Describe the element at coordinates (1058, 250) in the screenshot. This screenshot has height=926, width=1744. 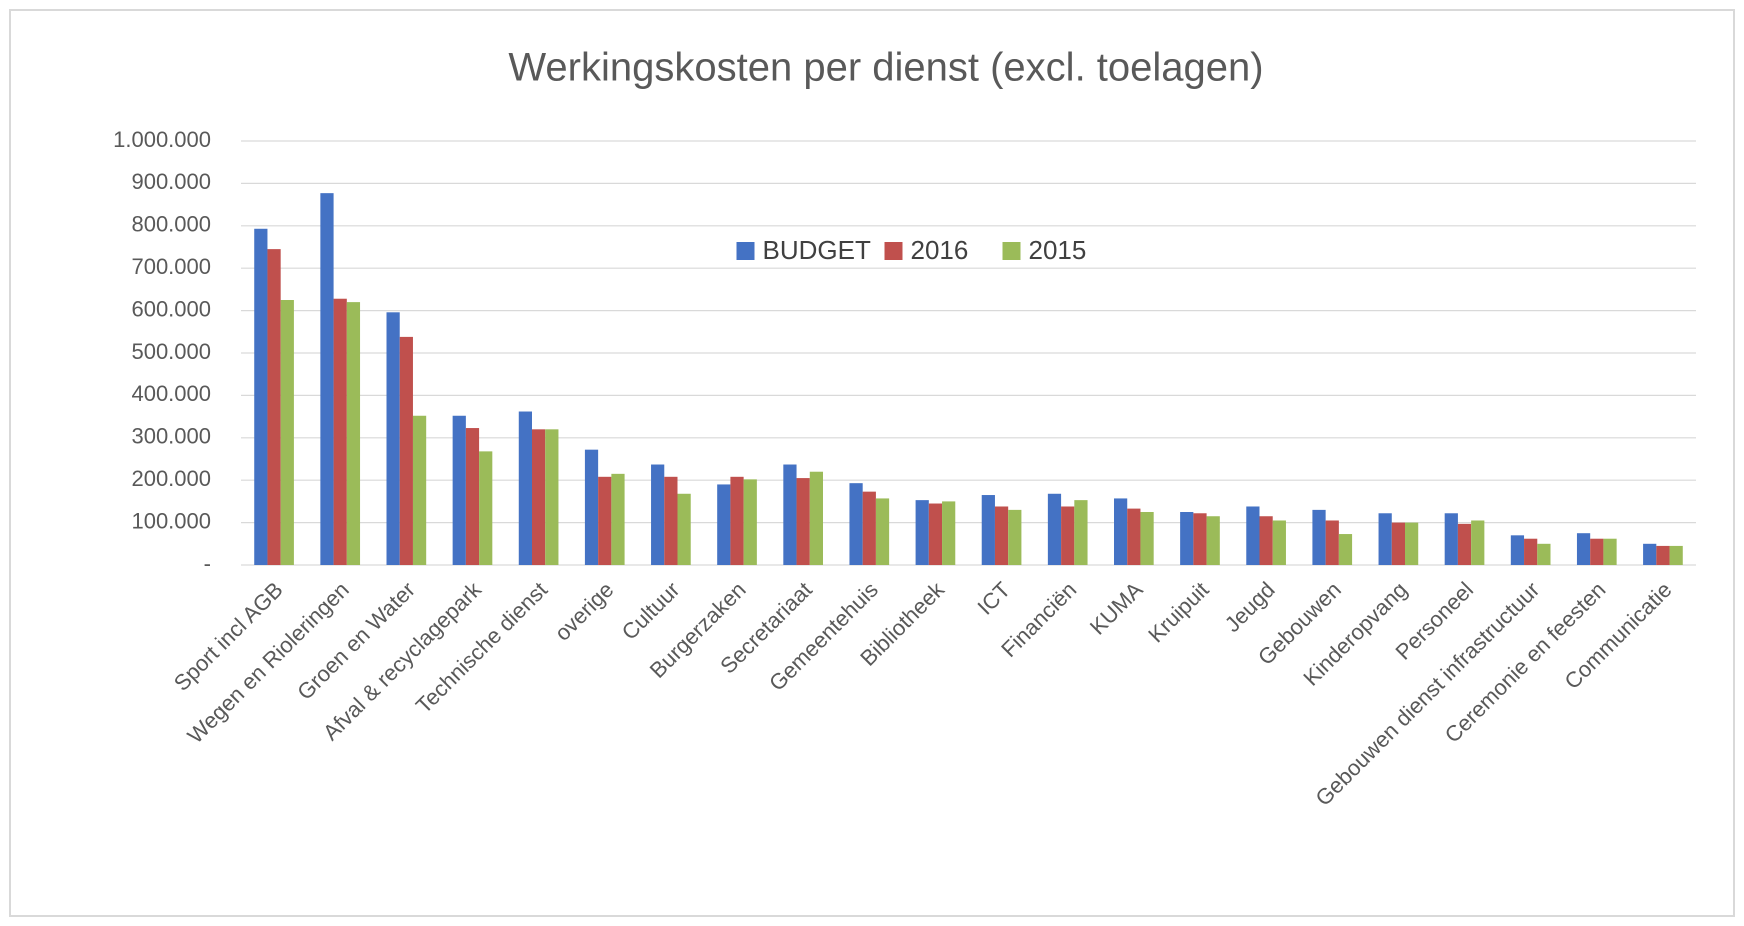
I see `legend-label: 2015` at that location.